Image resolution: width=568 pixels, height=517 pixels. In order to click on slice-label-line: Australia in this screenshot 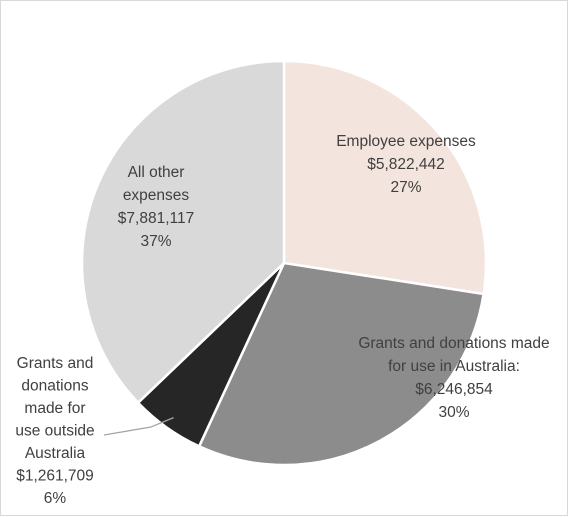, I will do `click(55, 453)`.